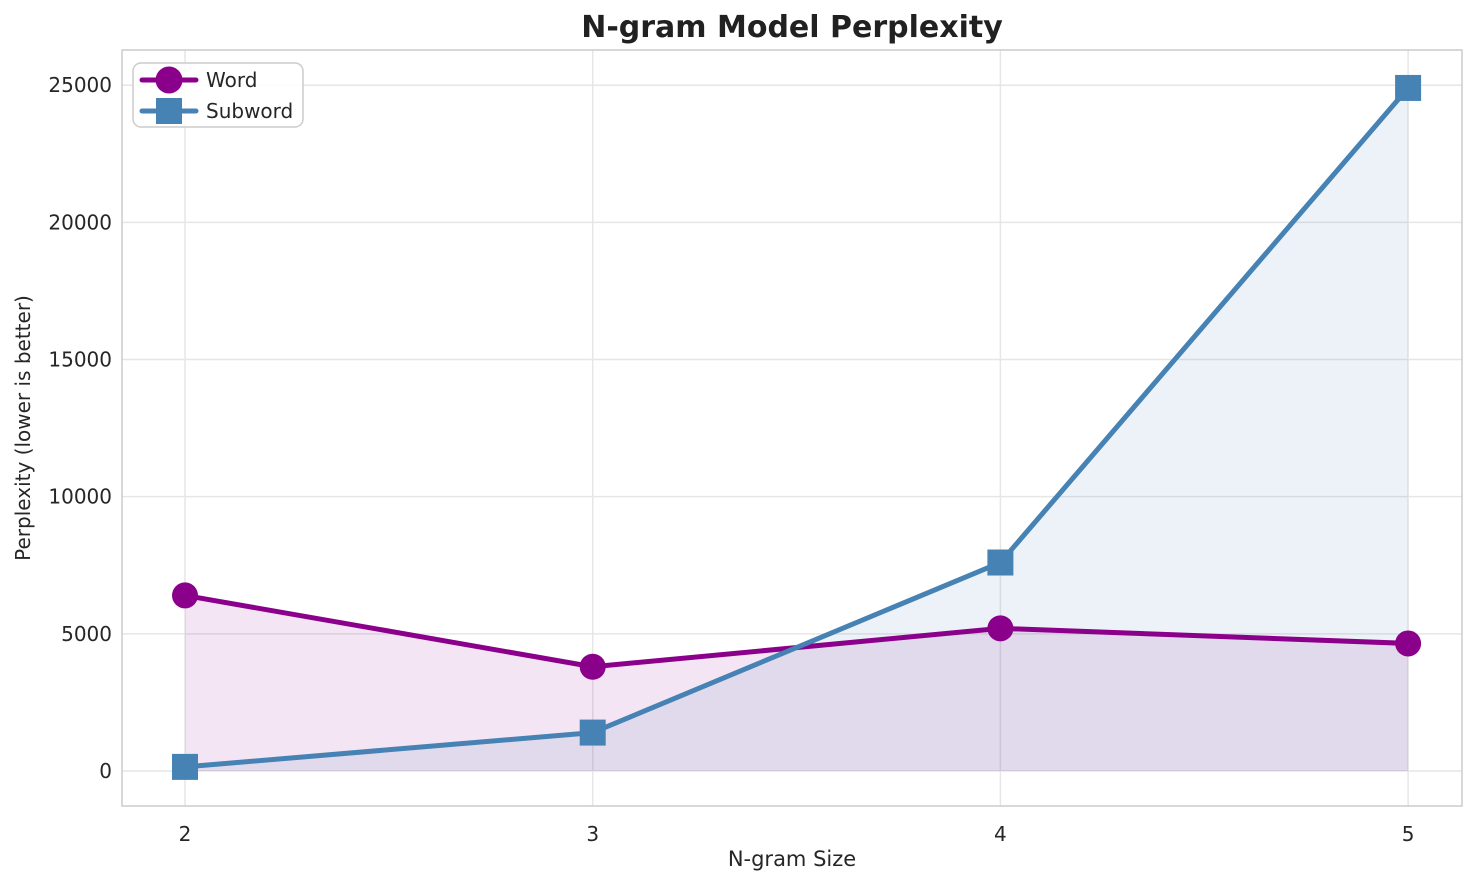 The image size is (1484, 885). What do you see at coordinates (218, 95) in the screenshot?
I see `legend: Word Subword` at bounding box center [218, 95].